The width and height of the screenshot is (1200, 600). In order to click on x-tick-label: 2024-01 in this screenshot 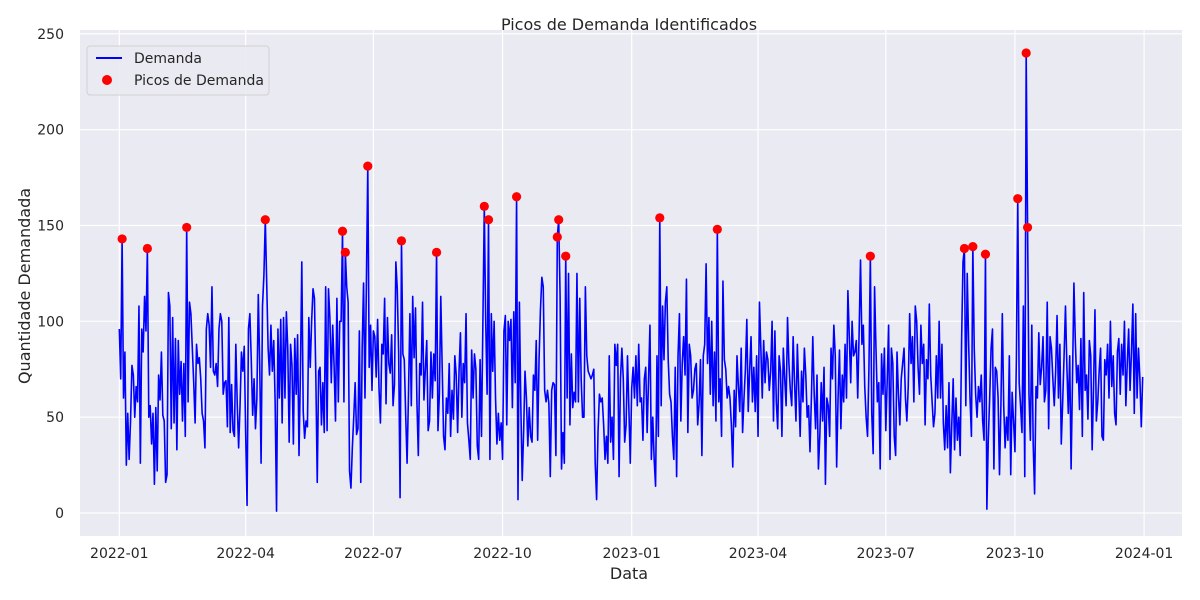, I will do `click(1144, 554)`.